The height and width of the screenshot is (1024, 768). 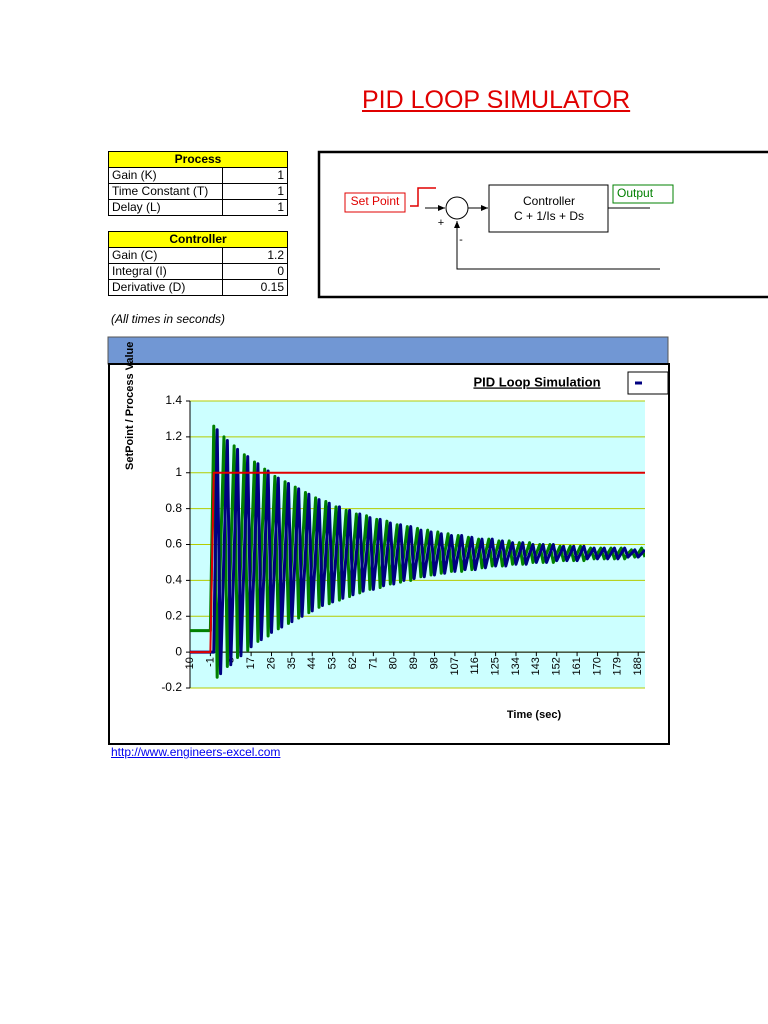 What do you see at coordinates (255, 287) in the screenshot?
I see `param-value: 0.15` at bounding box center [255, 287].